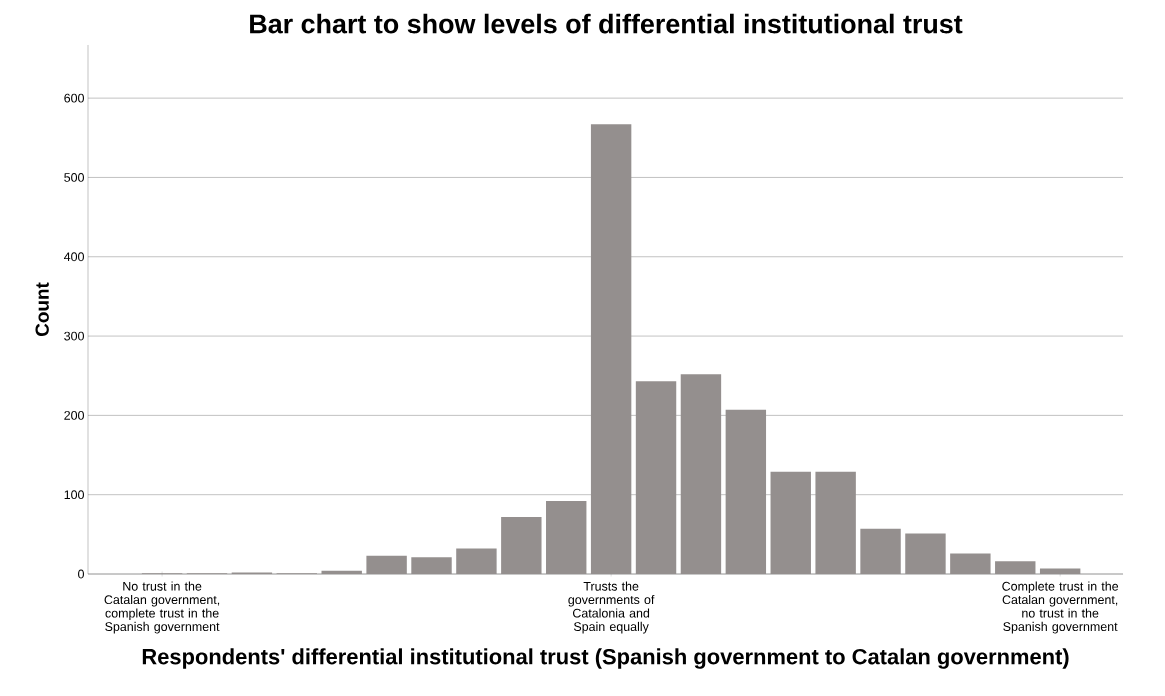  What do you see at coordinates (73, 257) in the screenshot?
I see `y-tick-label: 400` at bounding box center [73, 257].